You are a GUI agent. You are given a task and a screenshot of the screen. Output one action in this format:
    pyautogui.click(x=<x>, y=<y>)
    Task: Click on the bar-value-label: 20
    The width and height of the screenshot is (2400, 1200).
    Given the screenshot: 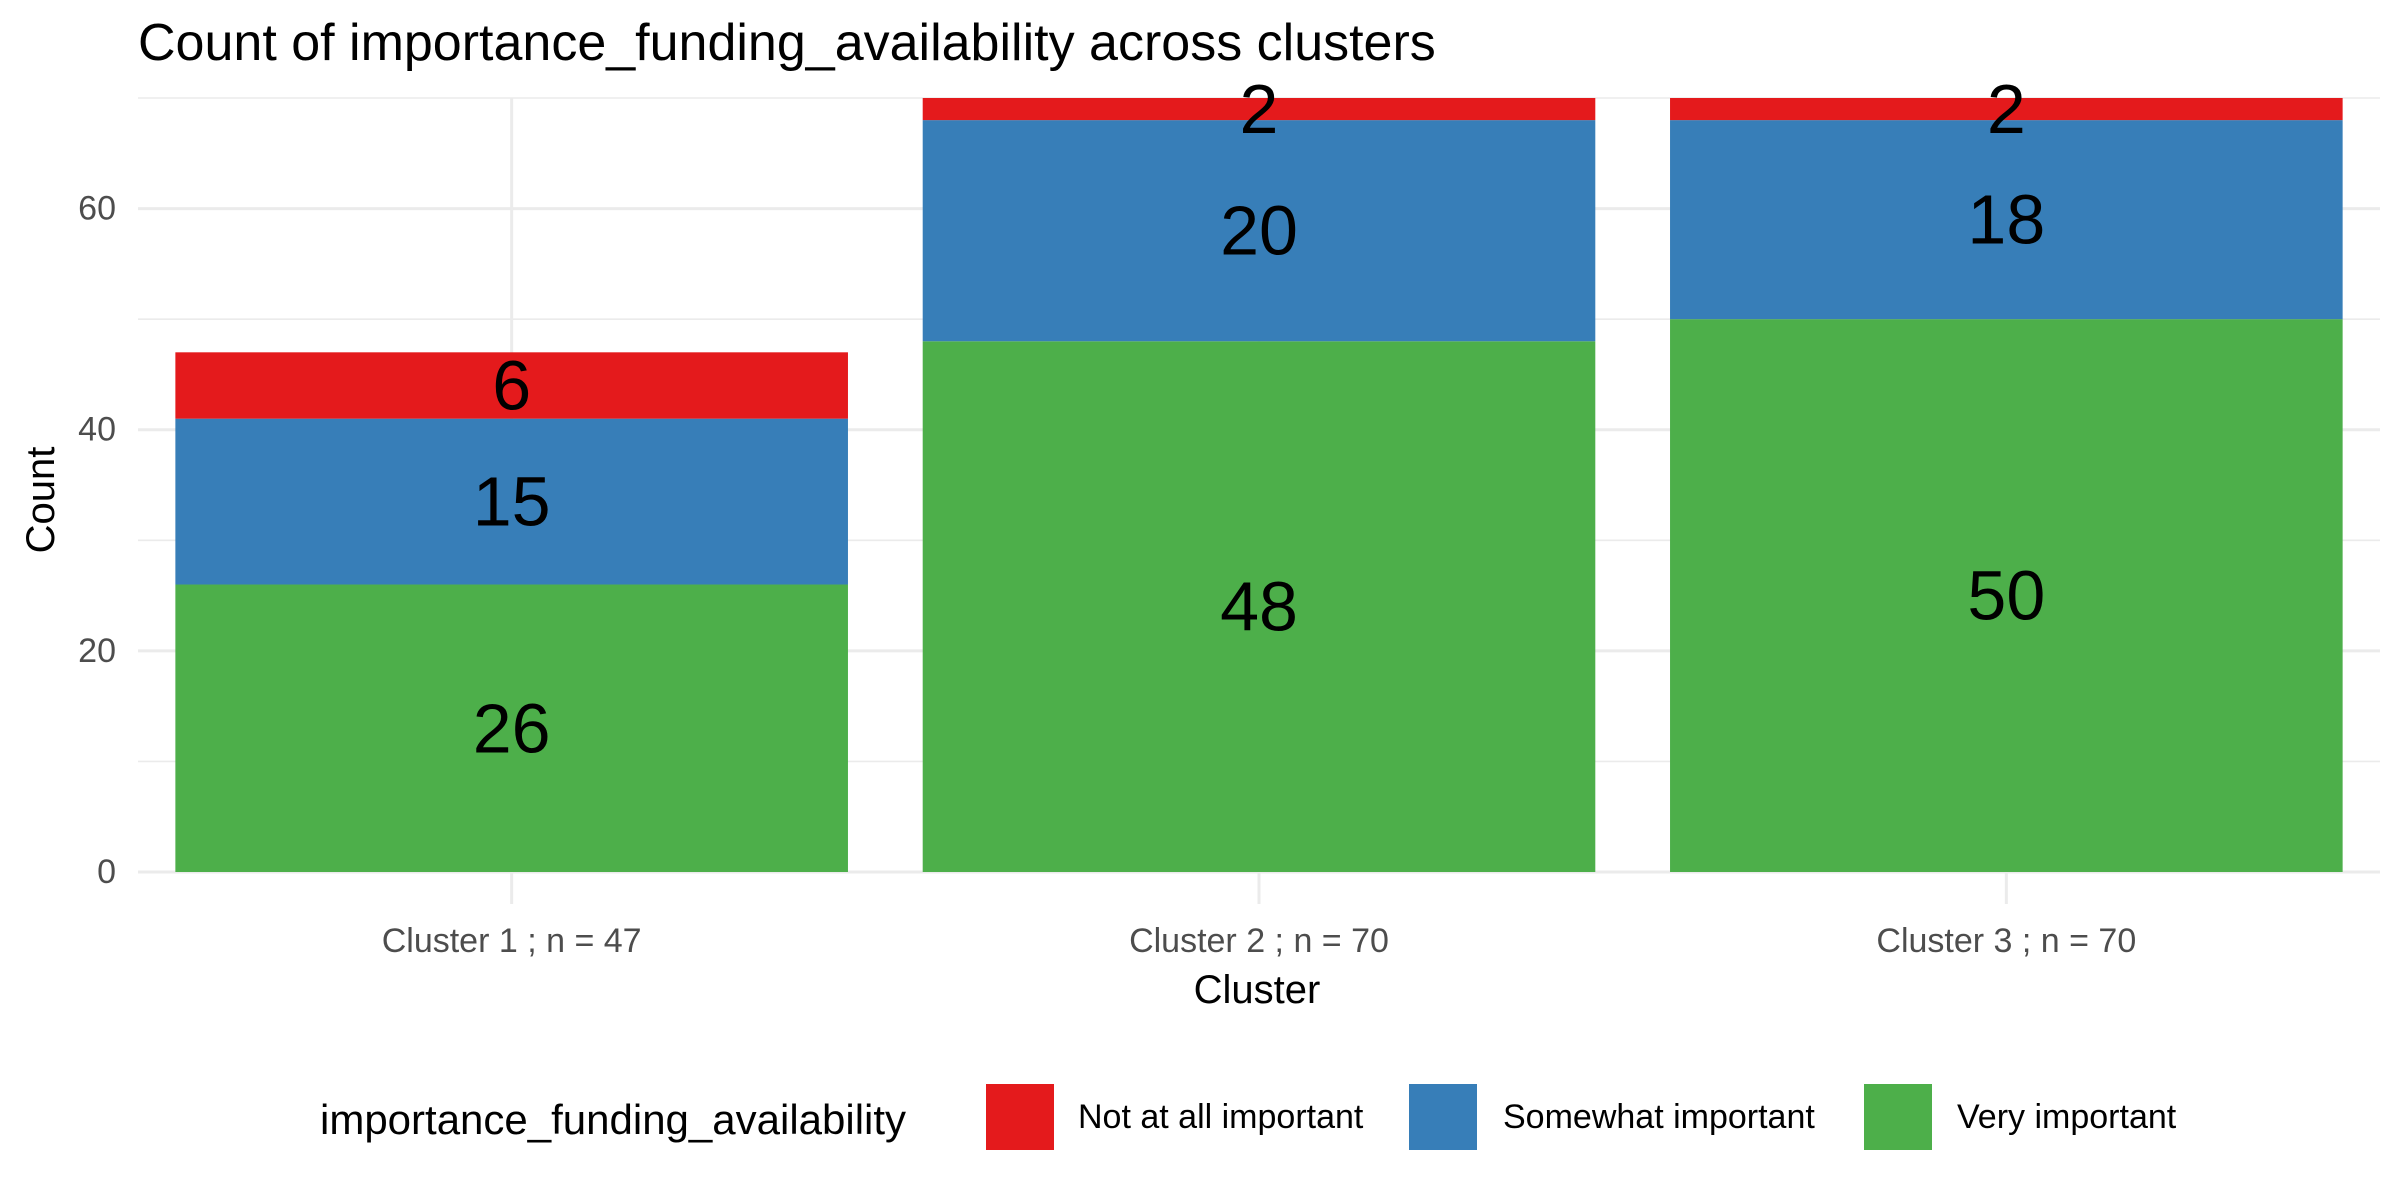 What is the action you would take?
    pyautogui.click(x=1259, y=231)
    